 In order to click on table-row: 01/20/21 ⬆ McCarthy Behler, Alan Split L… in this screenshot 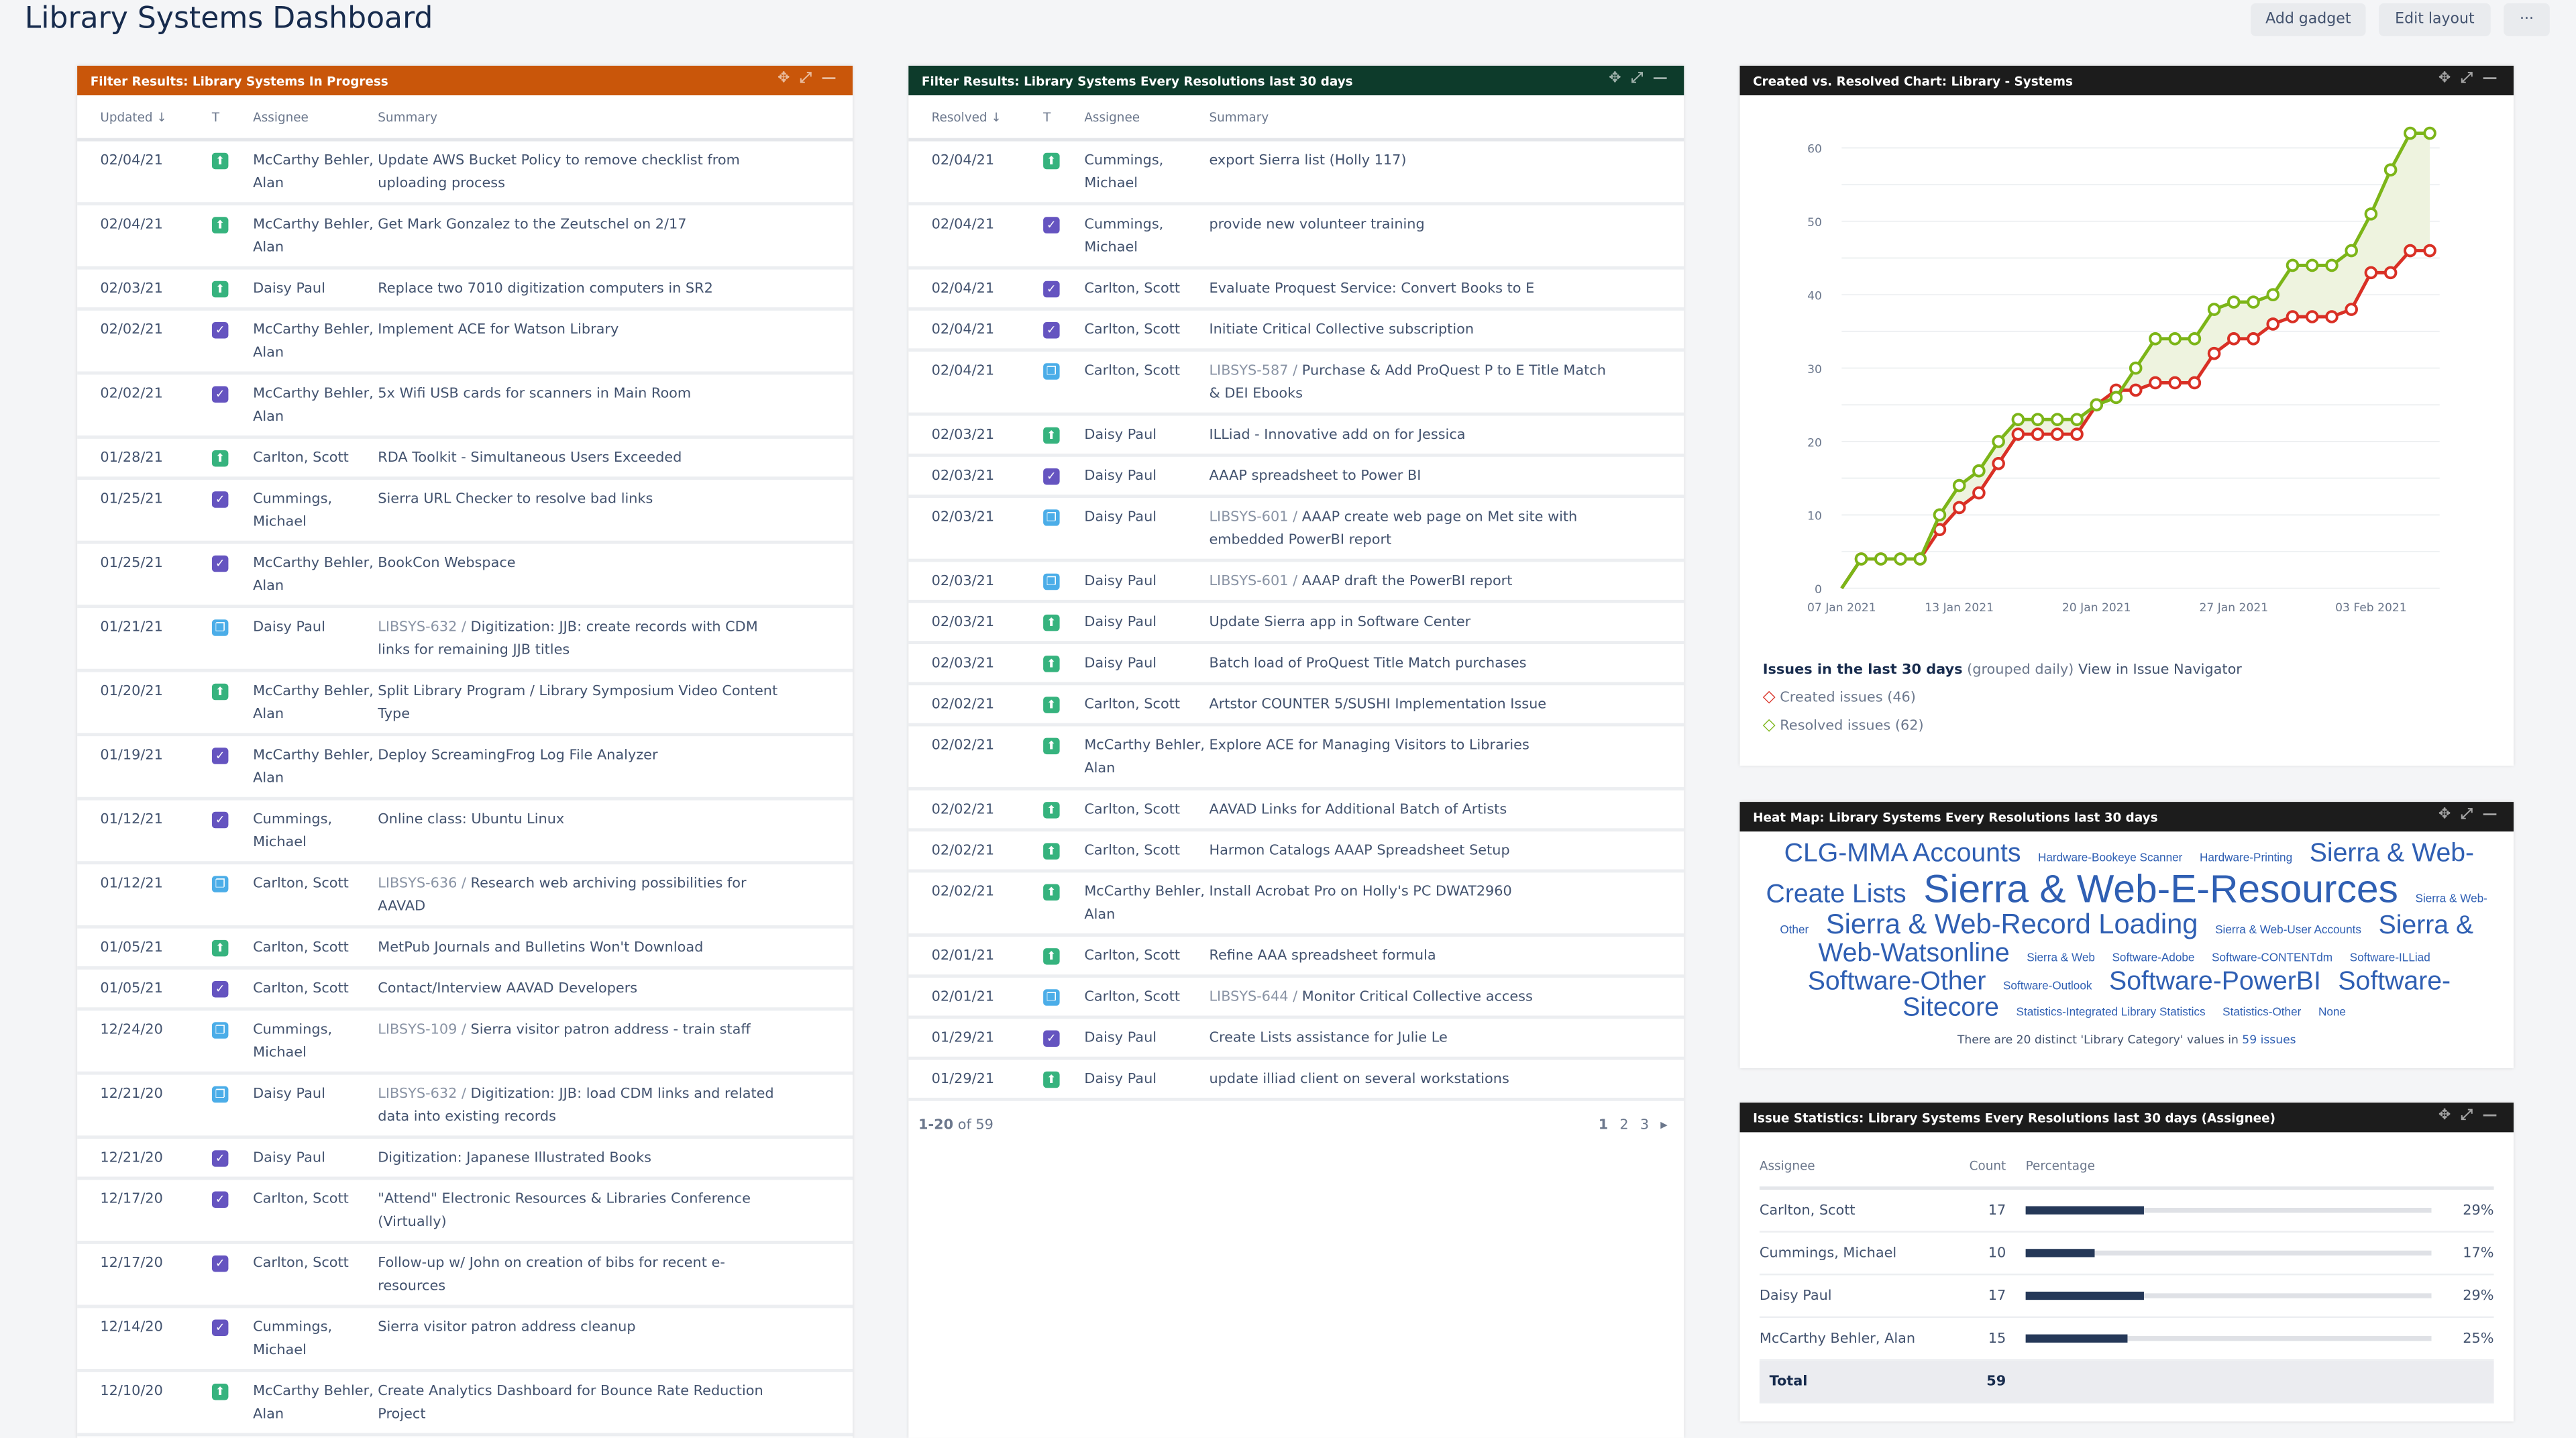, I will do `click(465, 705)`.